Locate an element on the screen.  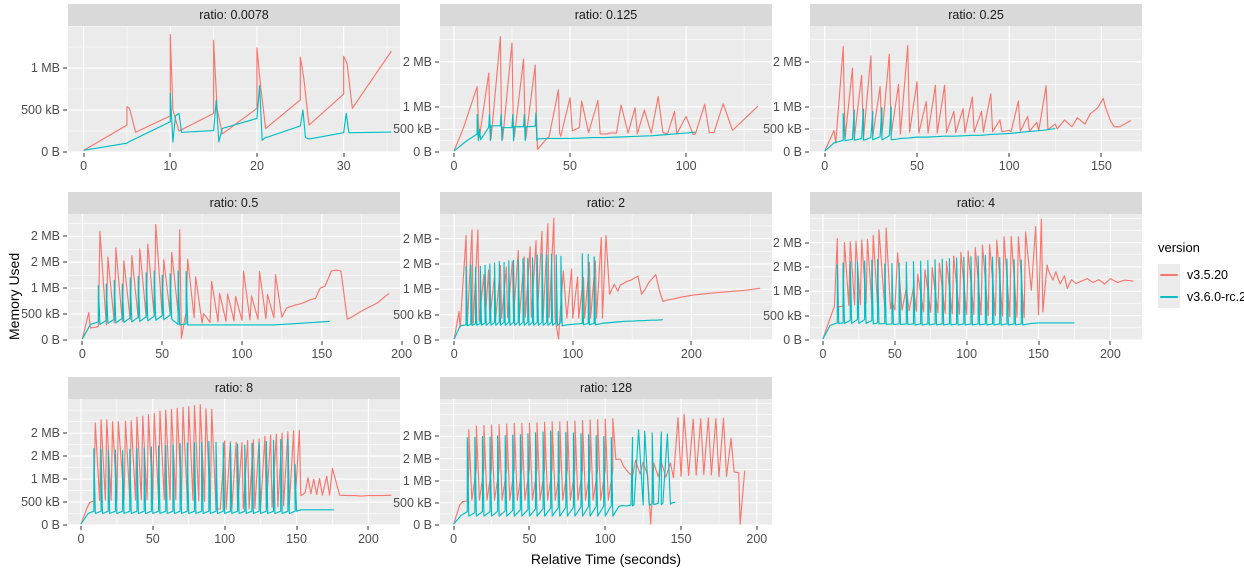
facet-strip-label: ratio: 0.125 is located at coordinates (606, 14).